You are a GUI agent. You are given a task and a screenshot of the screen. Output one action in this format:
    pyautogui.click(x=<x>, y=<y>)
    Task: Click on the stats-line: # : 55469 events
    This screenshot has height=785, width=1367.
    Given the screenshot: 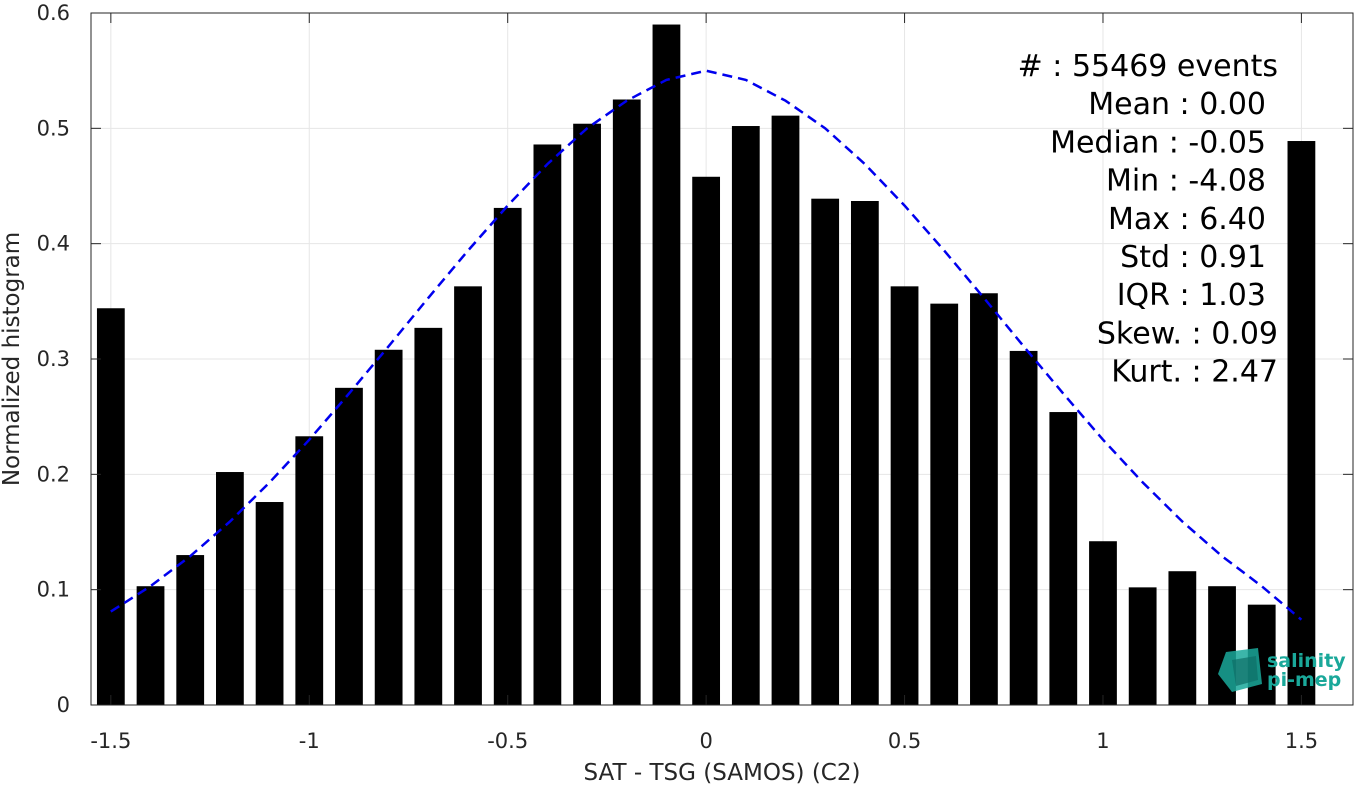 What is the action you would take?
    pyautogui.click(x=1148, y=66)
    